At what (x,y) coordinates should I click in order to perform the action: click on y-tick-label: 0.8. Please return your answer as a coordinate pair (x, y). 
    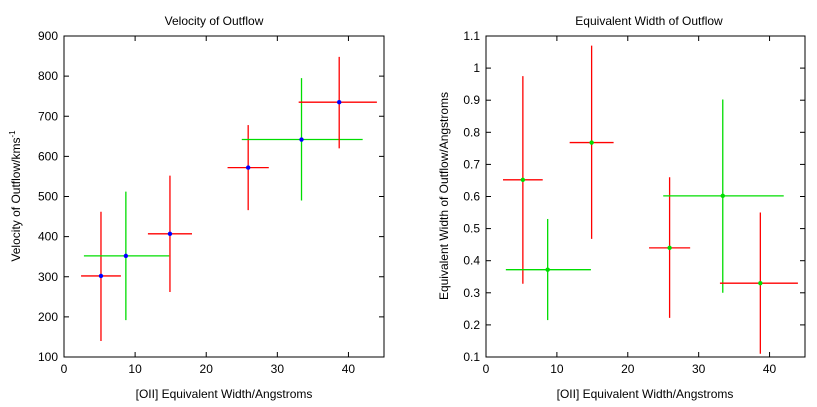
    Looking at the image, I should click on (471, 132).